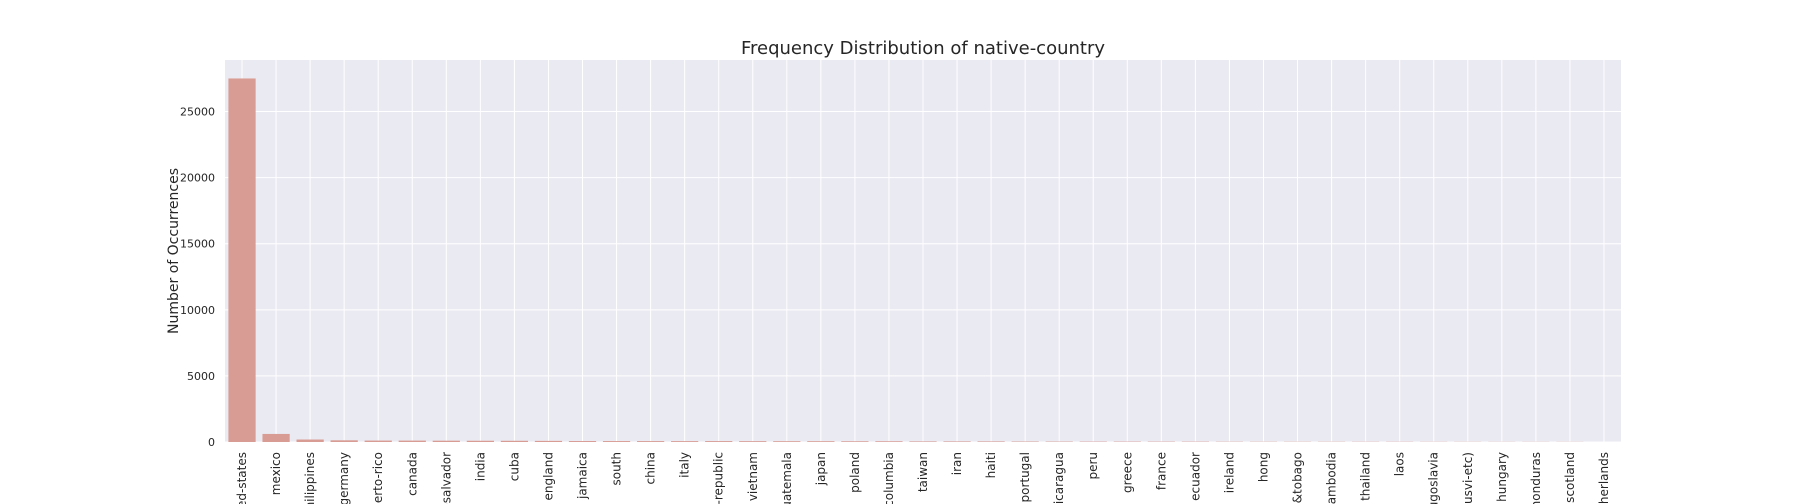 The width and height of the screenshot is (1800, 504). What do you see at coordinates (957, 441) in the screenshot?
I see `bar-iran` at bounding box center [957, 441].